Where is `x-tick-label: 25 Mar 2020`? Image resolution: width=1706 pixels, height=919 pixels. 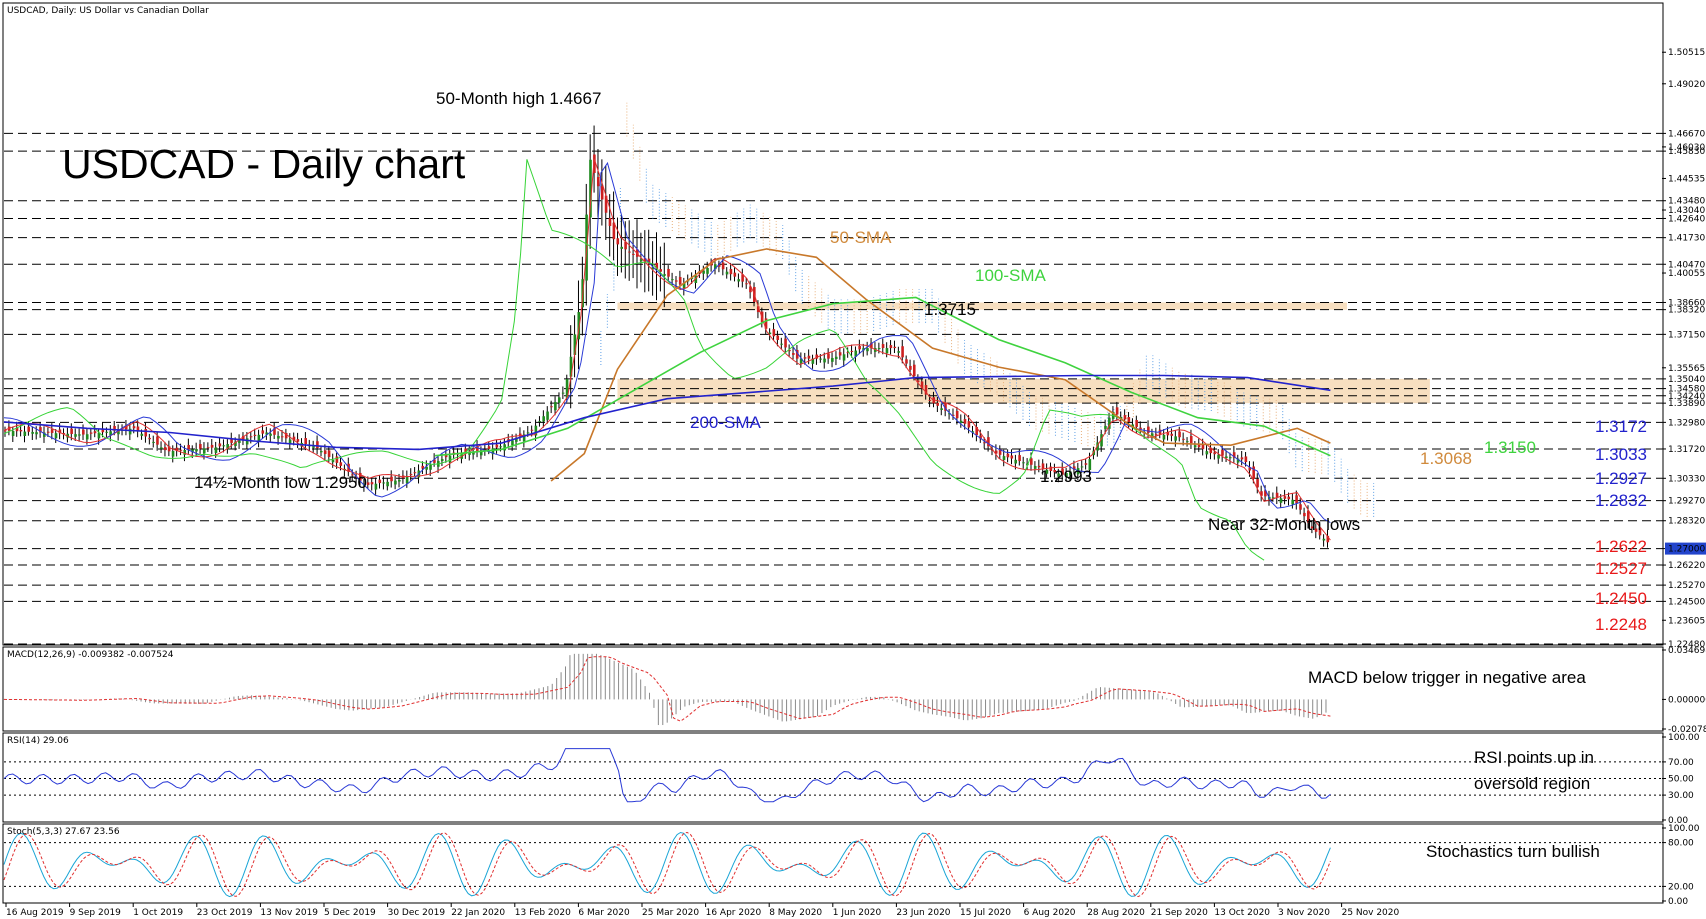
x-tick-label: 25 Mar 2020 is located at coordinates (670, 913).